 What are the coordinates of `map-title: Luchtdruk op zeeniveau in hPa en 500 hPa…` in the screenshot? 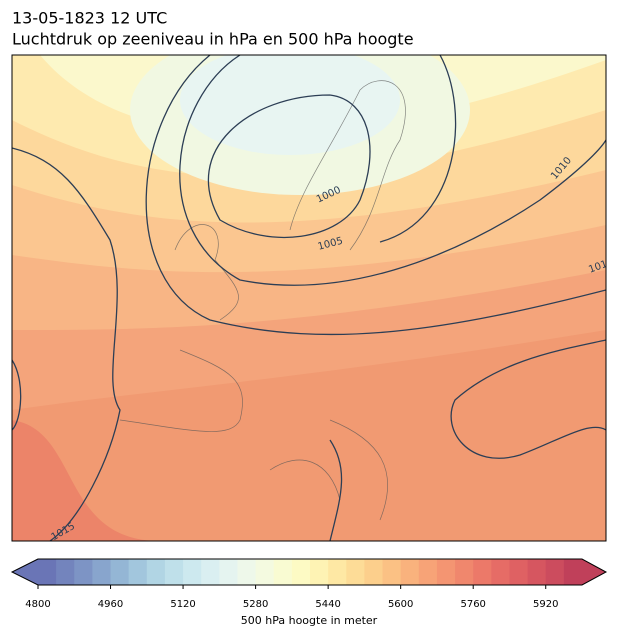 It's located at (213, 39).